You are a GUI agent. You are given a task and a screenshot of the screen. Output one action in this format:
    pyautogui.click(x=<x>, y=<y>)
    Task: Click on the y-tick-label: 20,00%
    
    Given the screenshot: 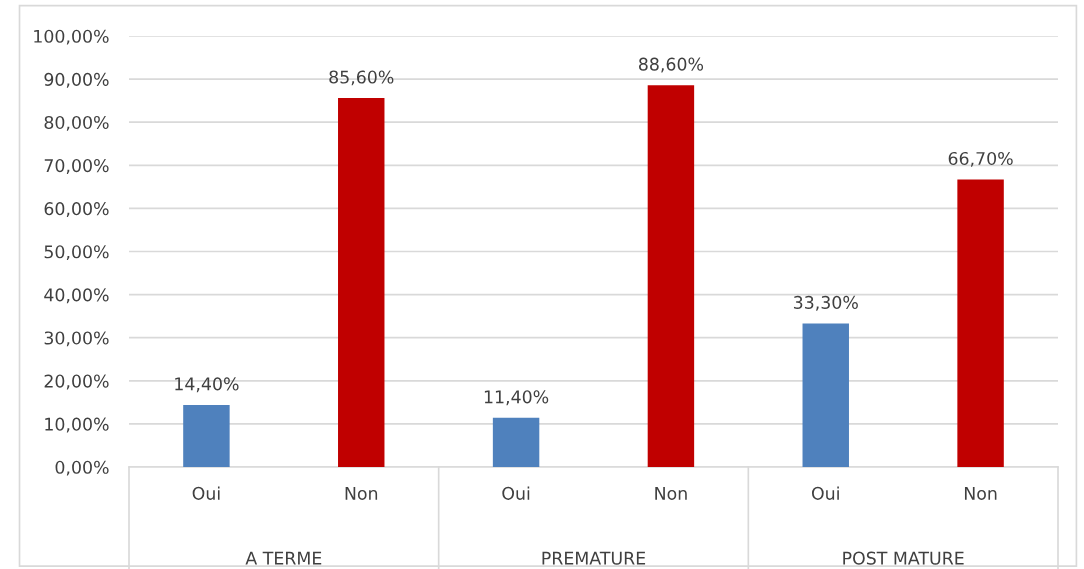 What is the action you would take?
    pyautogui.click(x=76, y=382)
    